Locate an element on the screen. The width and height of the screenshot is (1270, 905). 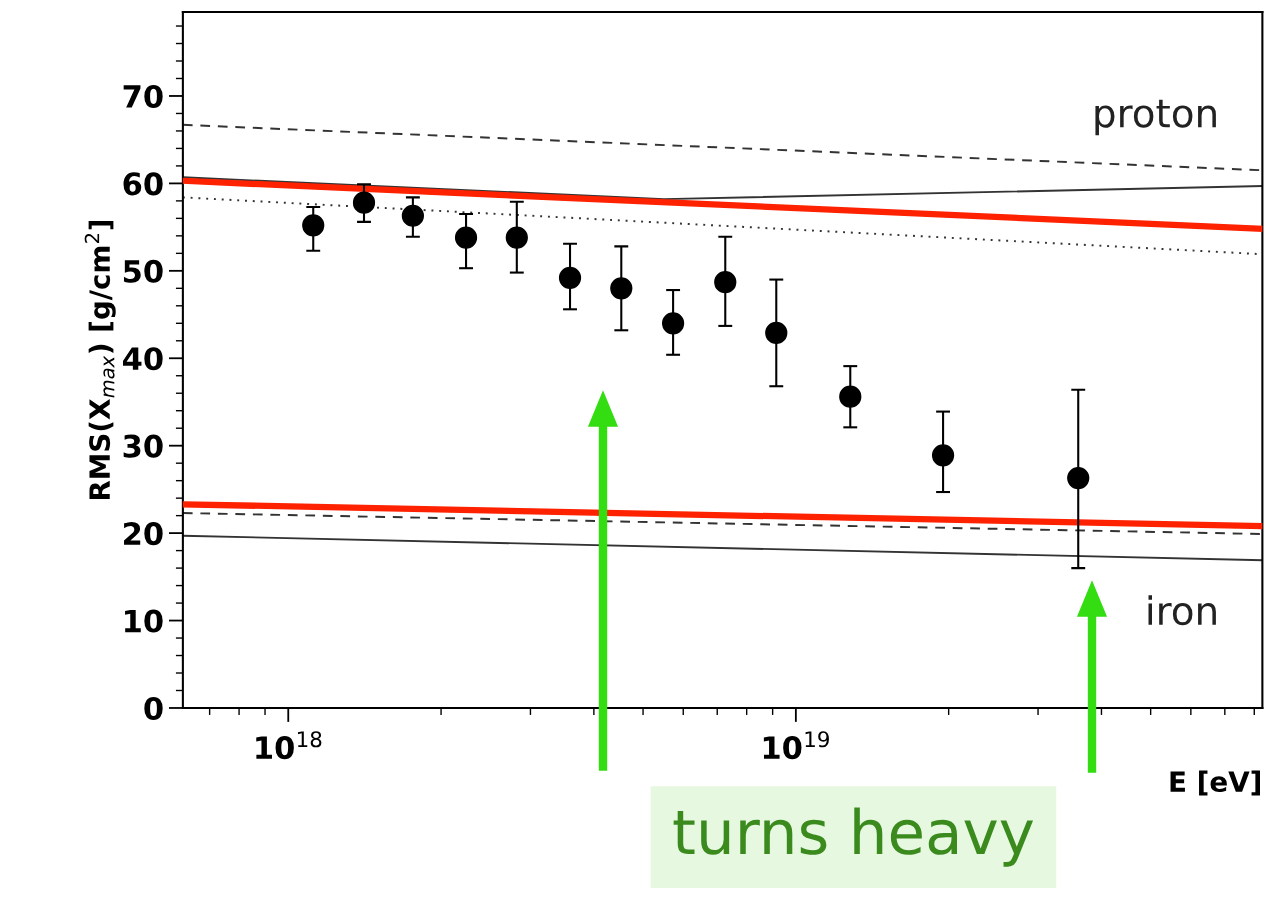
y-tick-label: 30 is located at coordinates (143, 446).